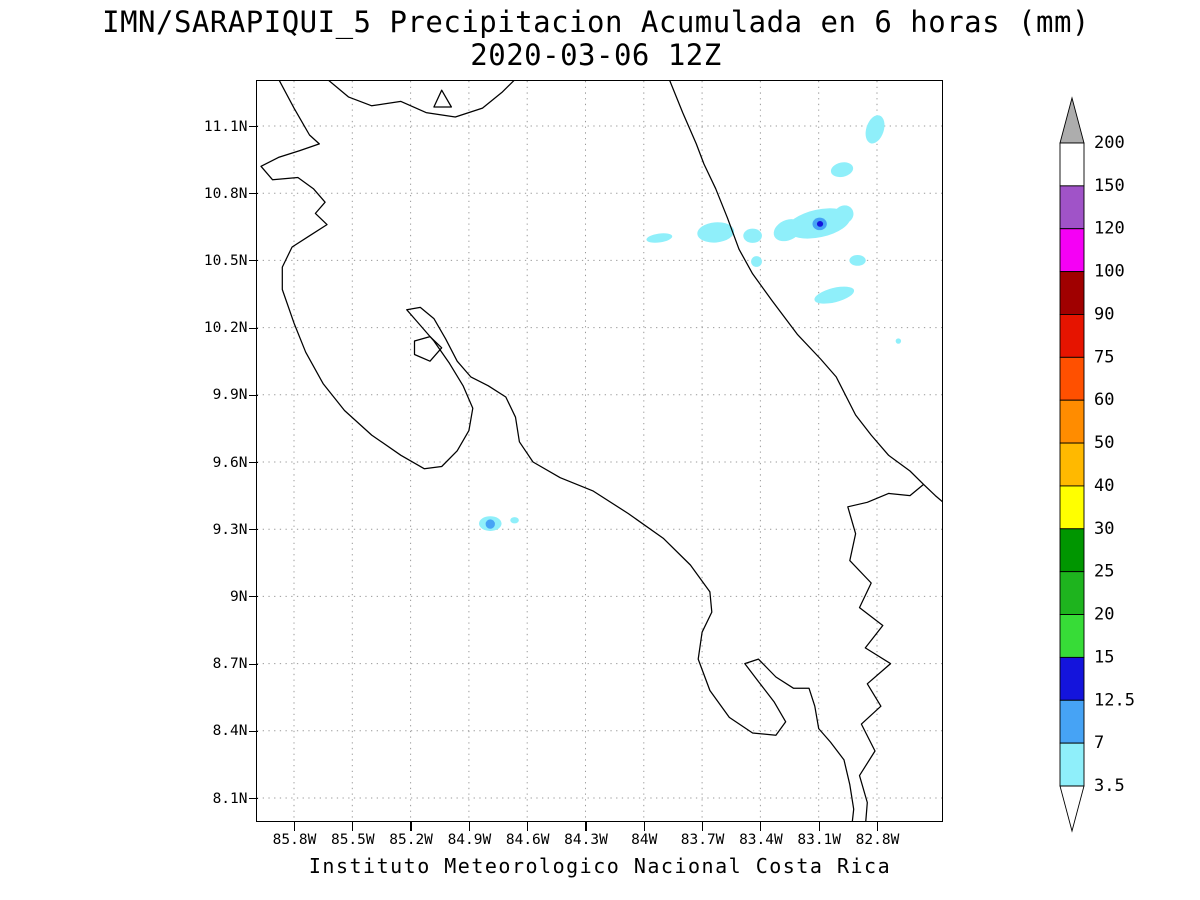  What do you see at coordinates (1109, 272) in the screenshot?
I see `colorbar-tick-label: 100` at bounding box center [1109, 272].